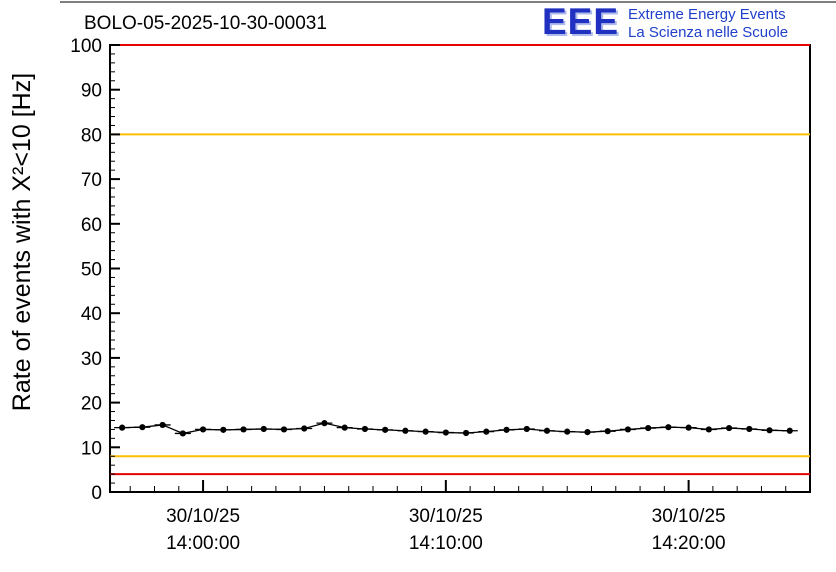 The image size is (836, 572). I want to click on y-tick-label: 30, so click(91, 359).